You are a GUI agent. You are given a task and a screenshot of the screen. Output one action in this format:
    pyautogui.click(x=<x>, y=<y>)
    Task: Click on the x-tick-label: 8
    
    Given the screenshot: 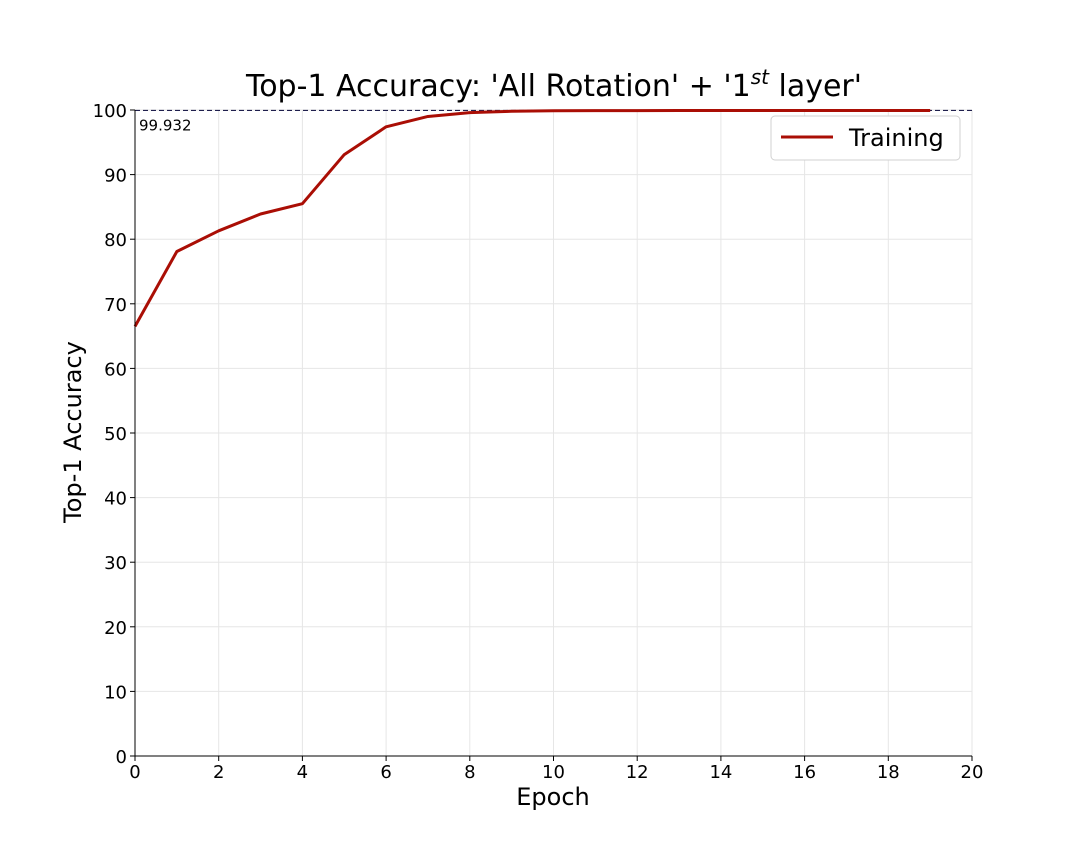 What is the action you would take?
    pyautogui.click(x=469, y=772)
    